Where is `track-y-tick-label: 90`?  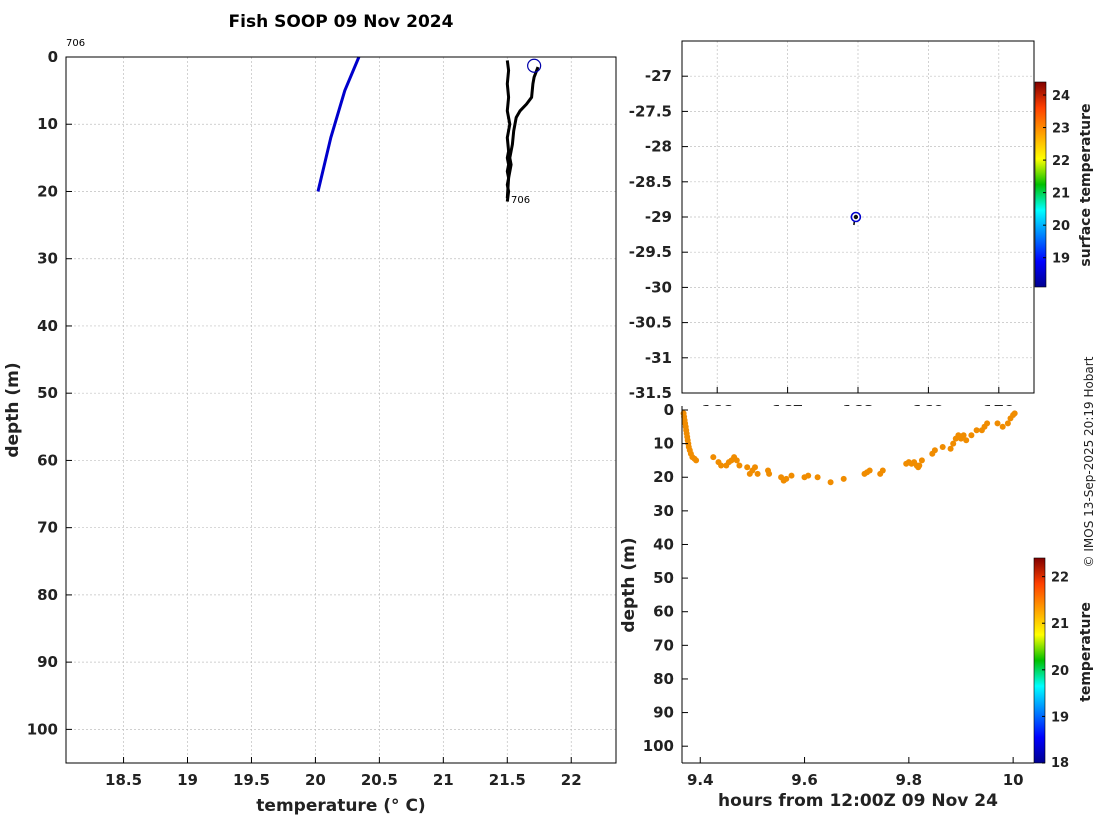 track-y-tick-label: 90 is located at coordinates (663, 713).